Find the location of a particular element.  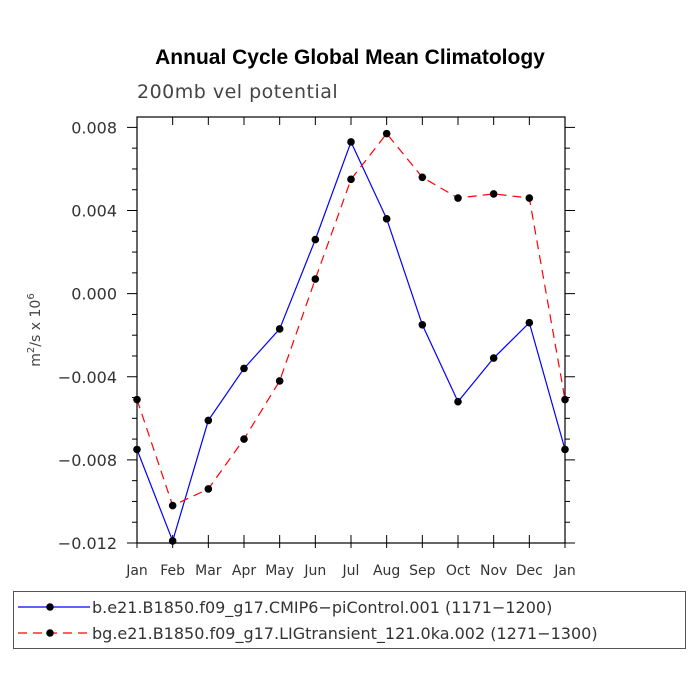

x-tick-label: Feb is located at coordinates (172, 571).